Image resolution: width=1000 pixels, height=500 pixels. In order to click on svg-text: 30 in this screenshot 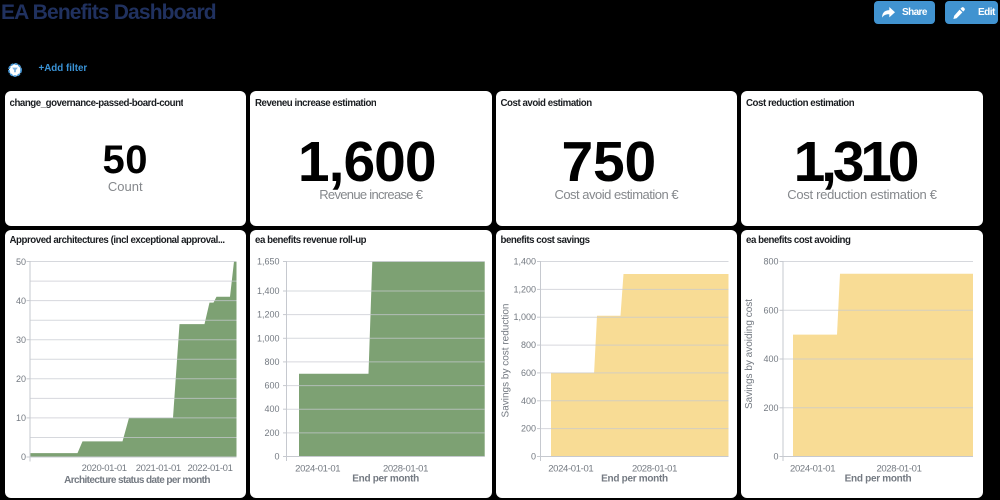, I will do `click(20, 340)`.